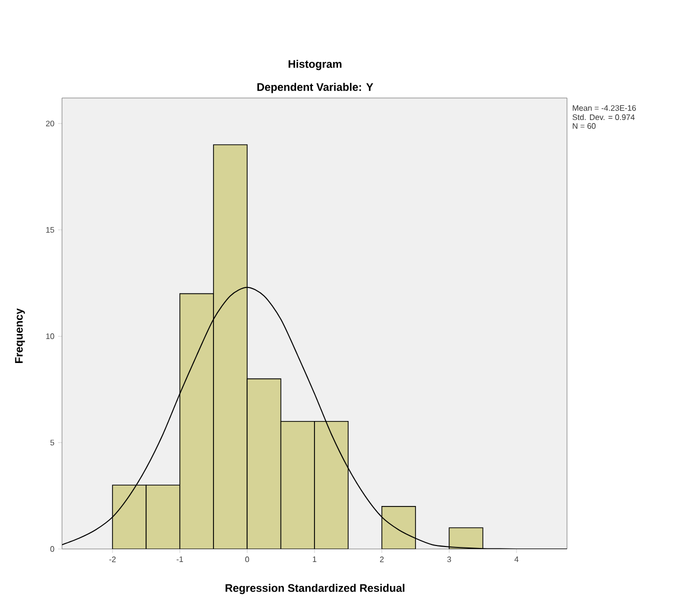 The height and width of the screenshot is (605, 681). Describe the element at coordinates (315, 88) in the screenshot. I see `chart-subtitle: Dependent Variable: Y` at that location.